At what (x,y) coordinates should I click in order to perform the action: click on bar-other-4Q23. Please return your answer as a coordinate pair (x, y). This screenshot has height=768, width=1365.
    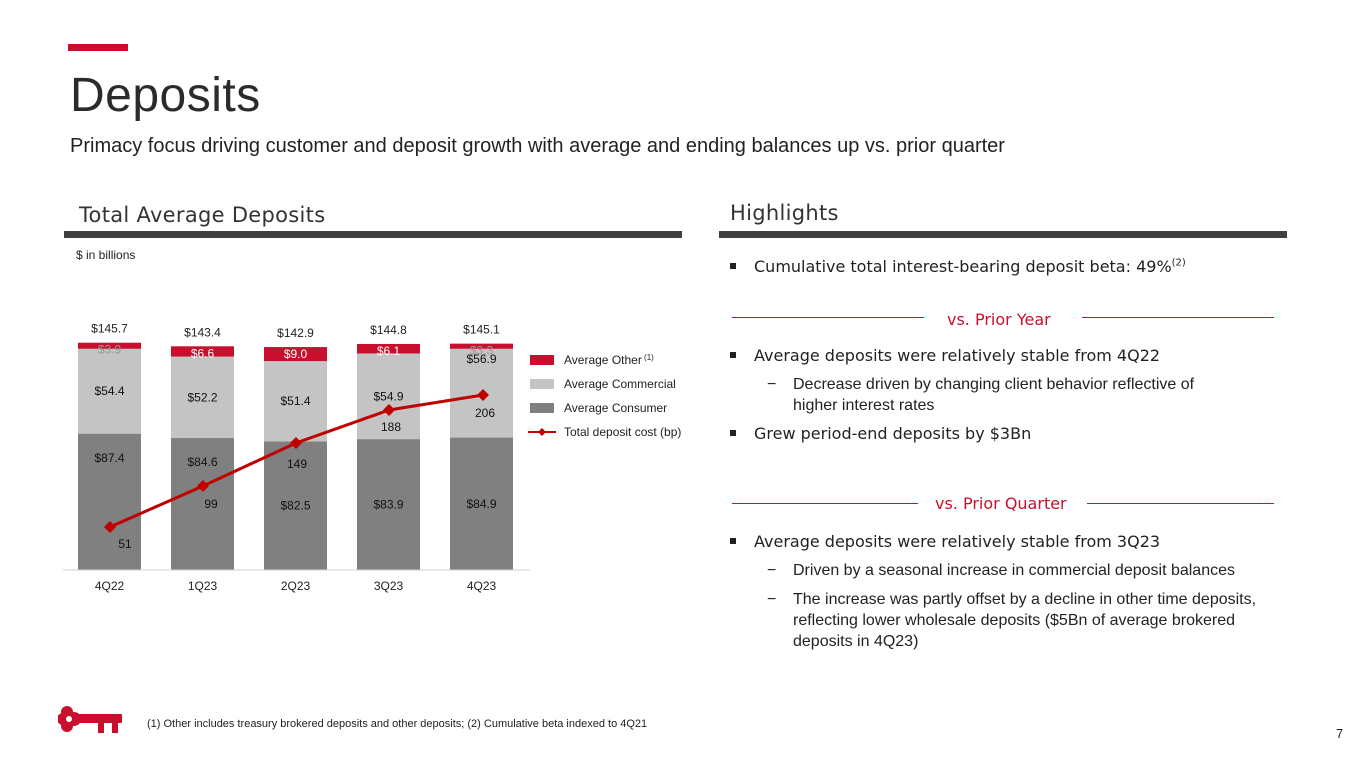
    Looking at the image, I should click on (481, 346).